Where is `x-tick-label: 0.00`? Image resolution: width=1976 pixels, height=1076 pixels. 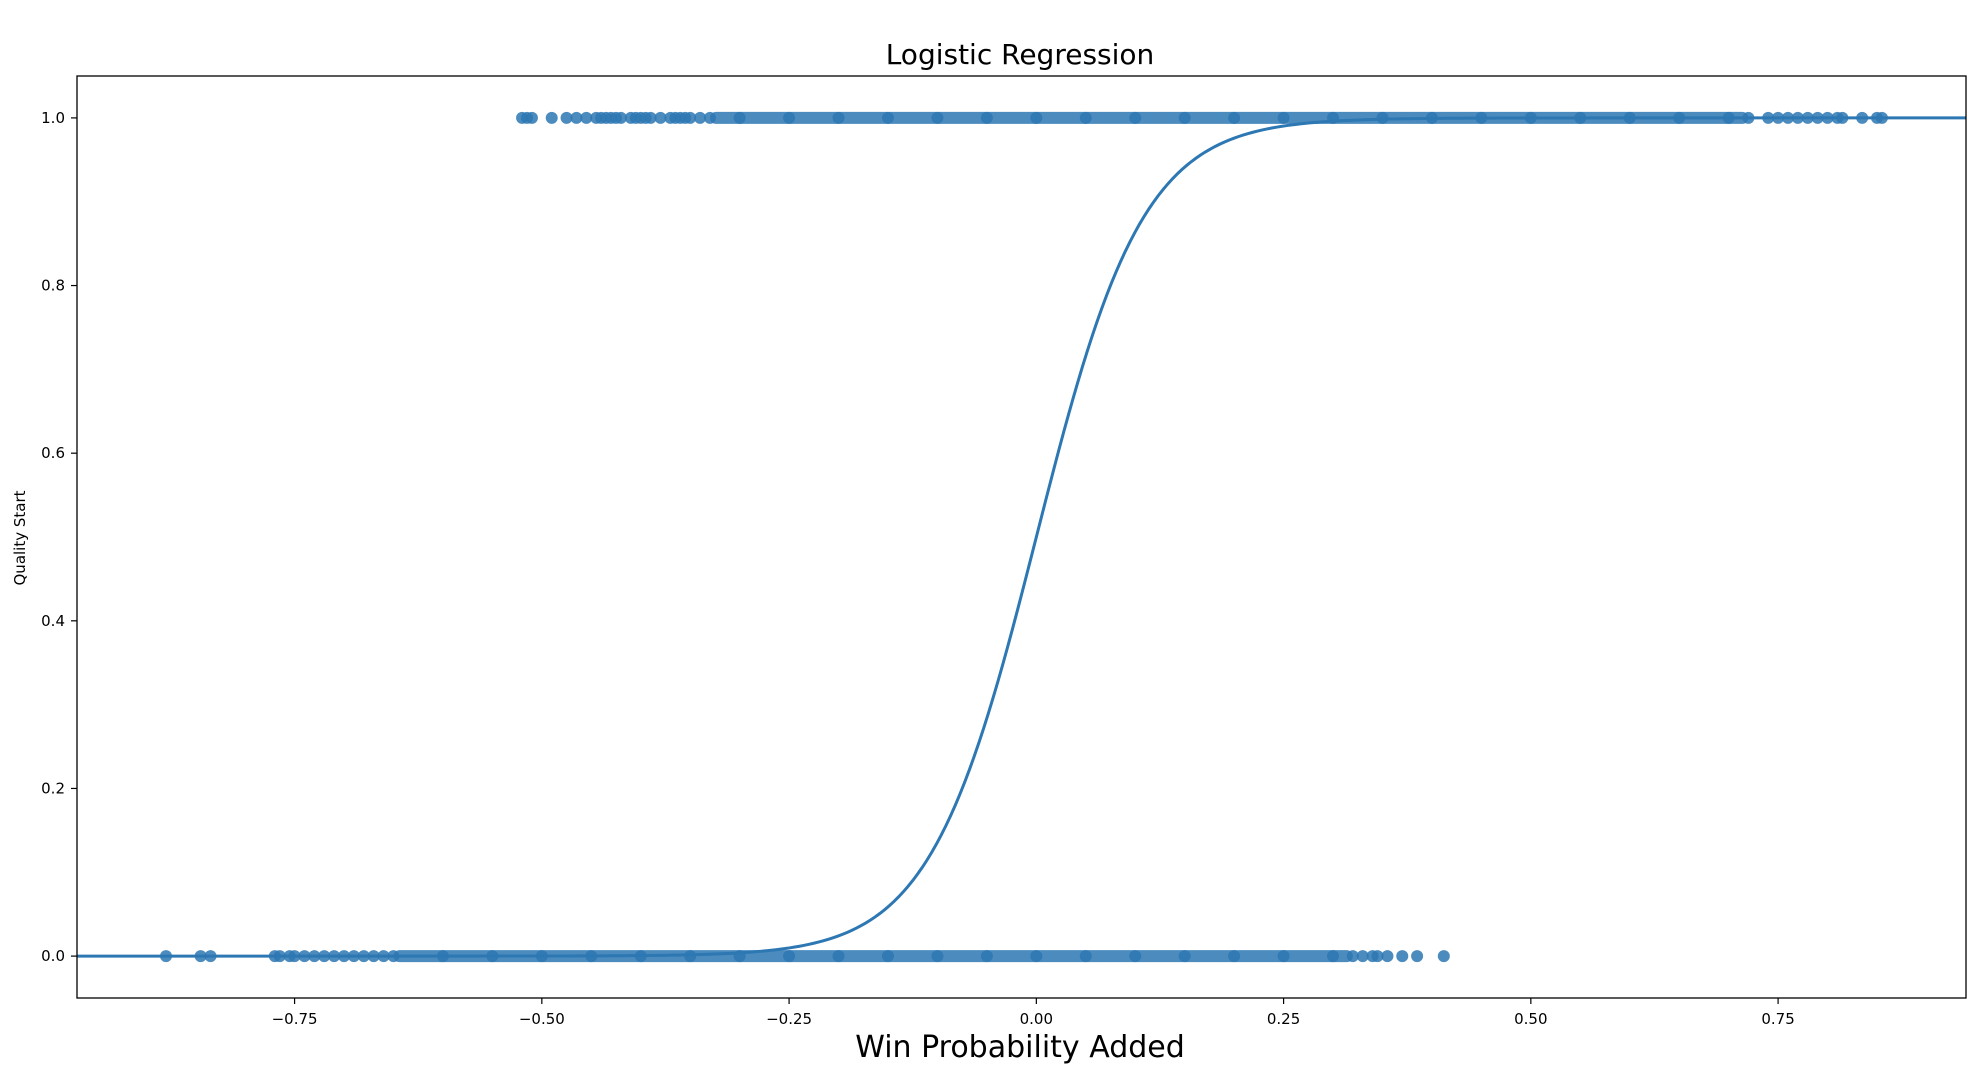 x-tick-label: 0.00 is located at coordinates (1036, 1019).